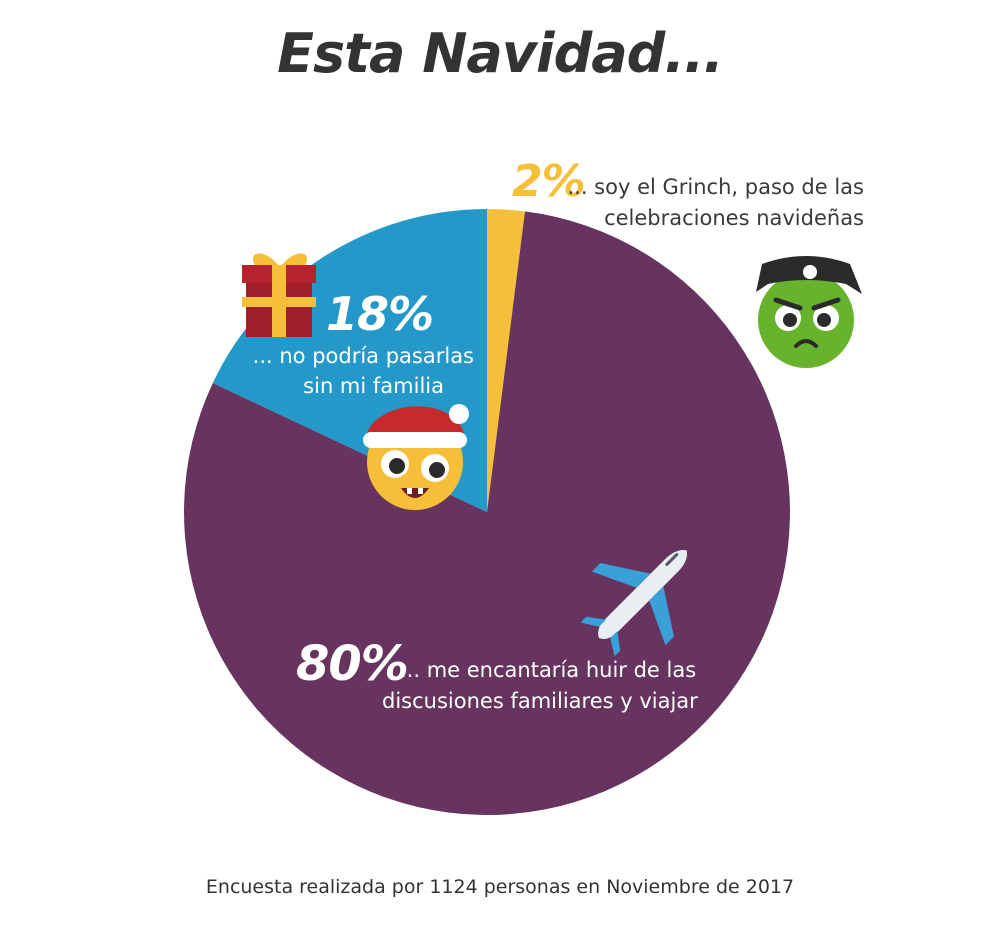 Image resolution: width=1000 pixels, height=944 pixels. I want to click on pct-label-travel: 80%, so click(352, 664).